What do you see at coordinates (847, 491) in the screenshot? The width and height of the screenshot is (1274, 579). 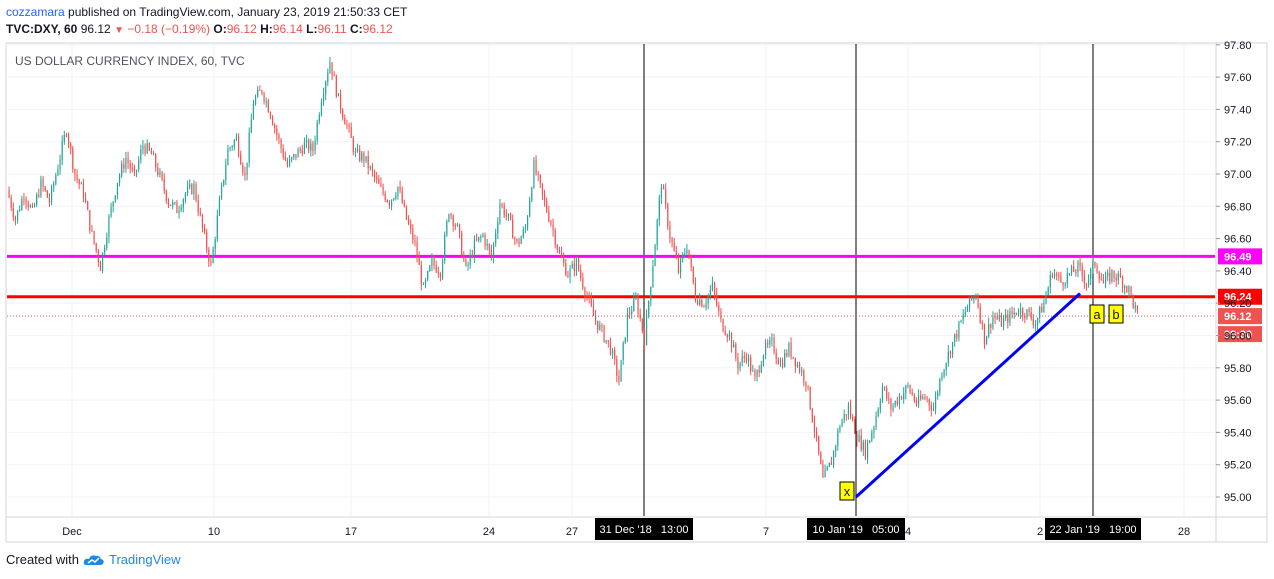 I see `marker-x` at bounding box center [847, 491].